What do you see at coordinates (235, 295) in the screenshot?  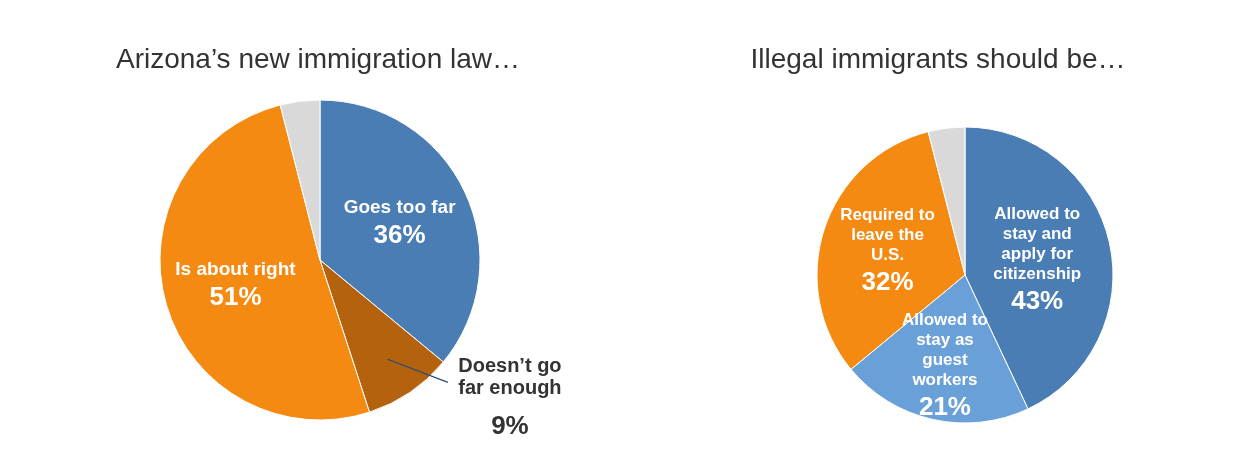 I see `data-label: 51%` at bounding box center [235, 295].